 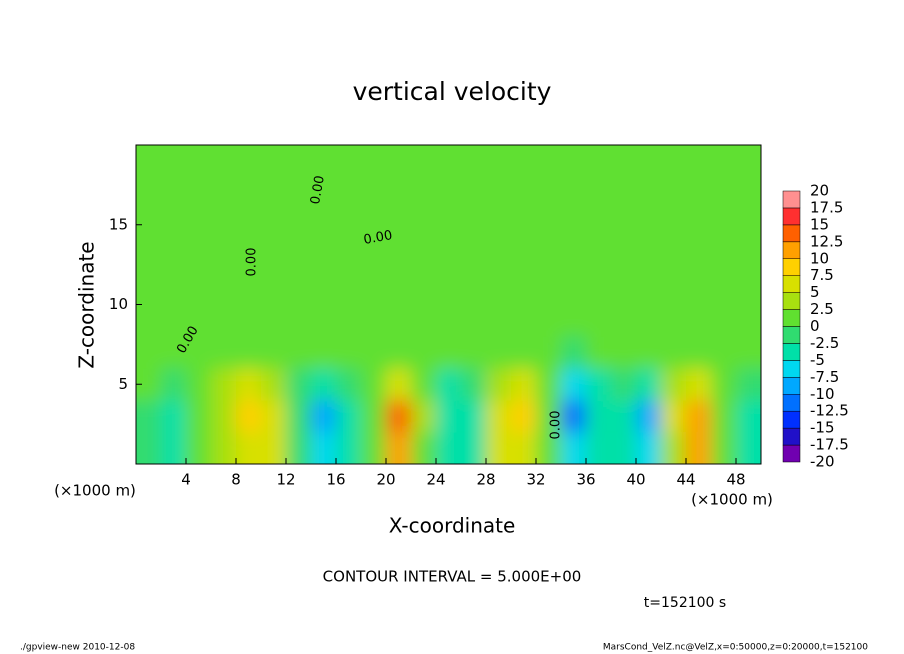 I want to click on x-tick-label: 4, so click(x=186, y=480).